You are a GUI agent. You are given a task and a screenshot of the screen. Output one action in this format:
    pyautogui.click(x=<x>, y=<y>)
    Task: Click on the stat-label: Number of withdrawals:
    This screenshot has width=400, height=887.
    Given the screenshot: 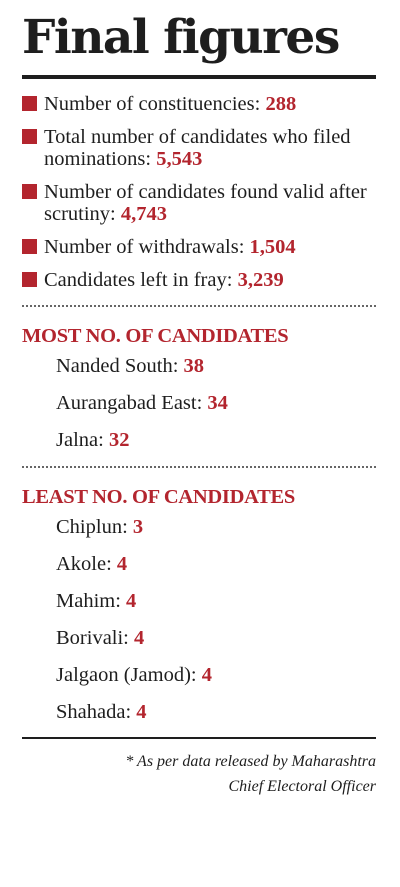 What is the action you would take?
    pyautogui.click(x=144, y=247)
    